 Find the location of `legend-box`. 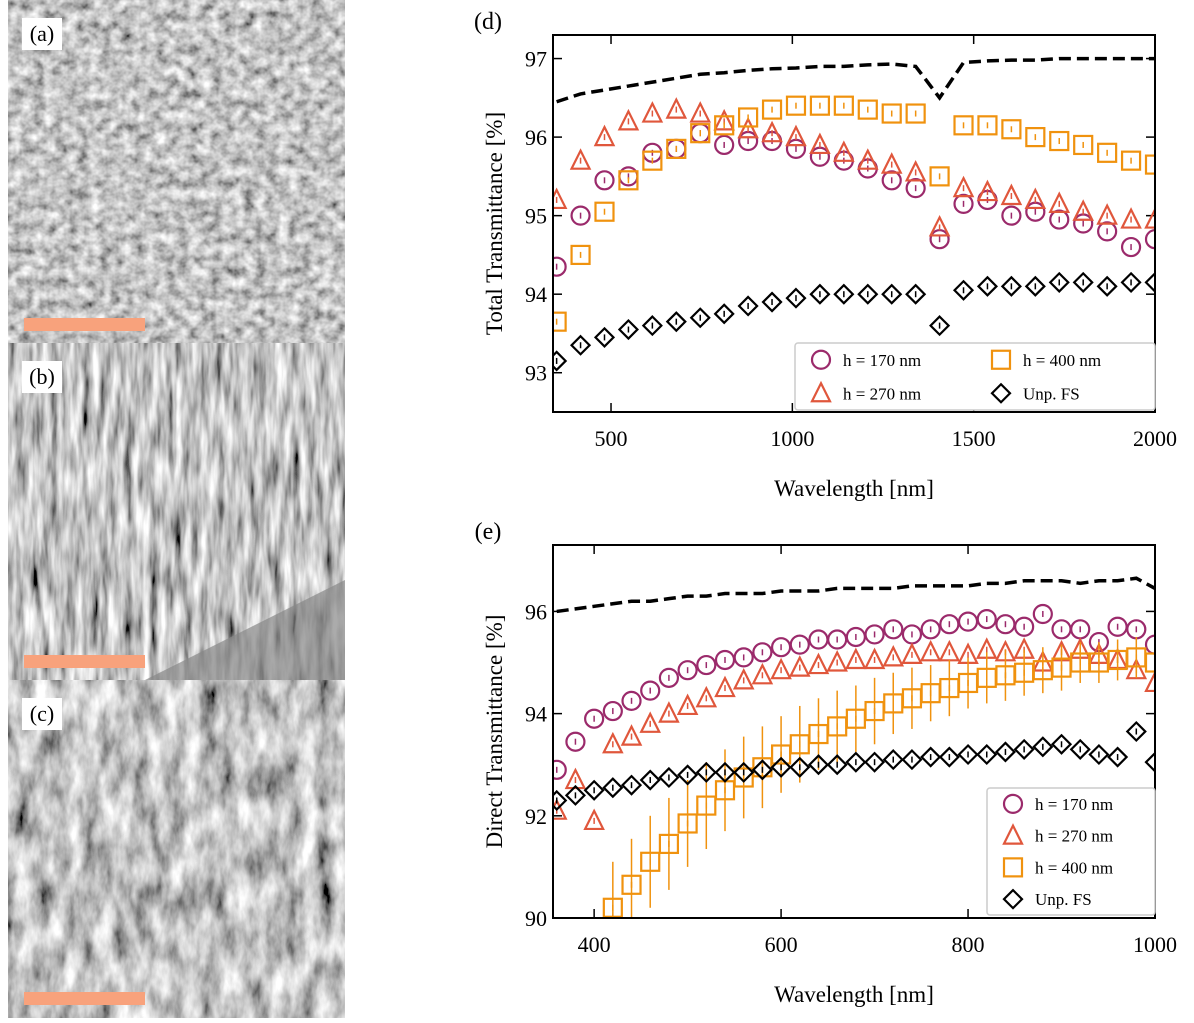

legend-box is located at coordinates (975, 376).